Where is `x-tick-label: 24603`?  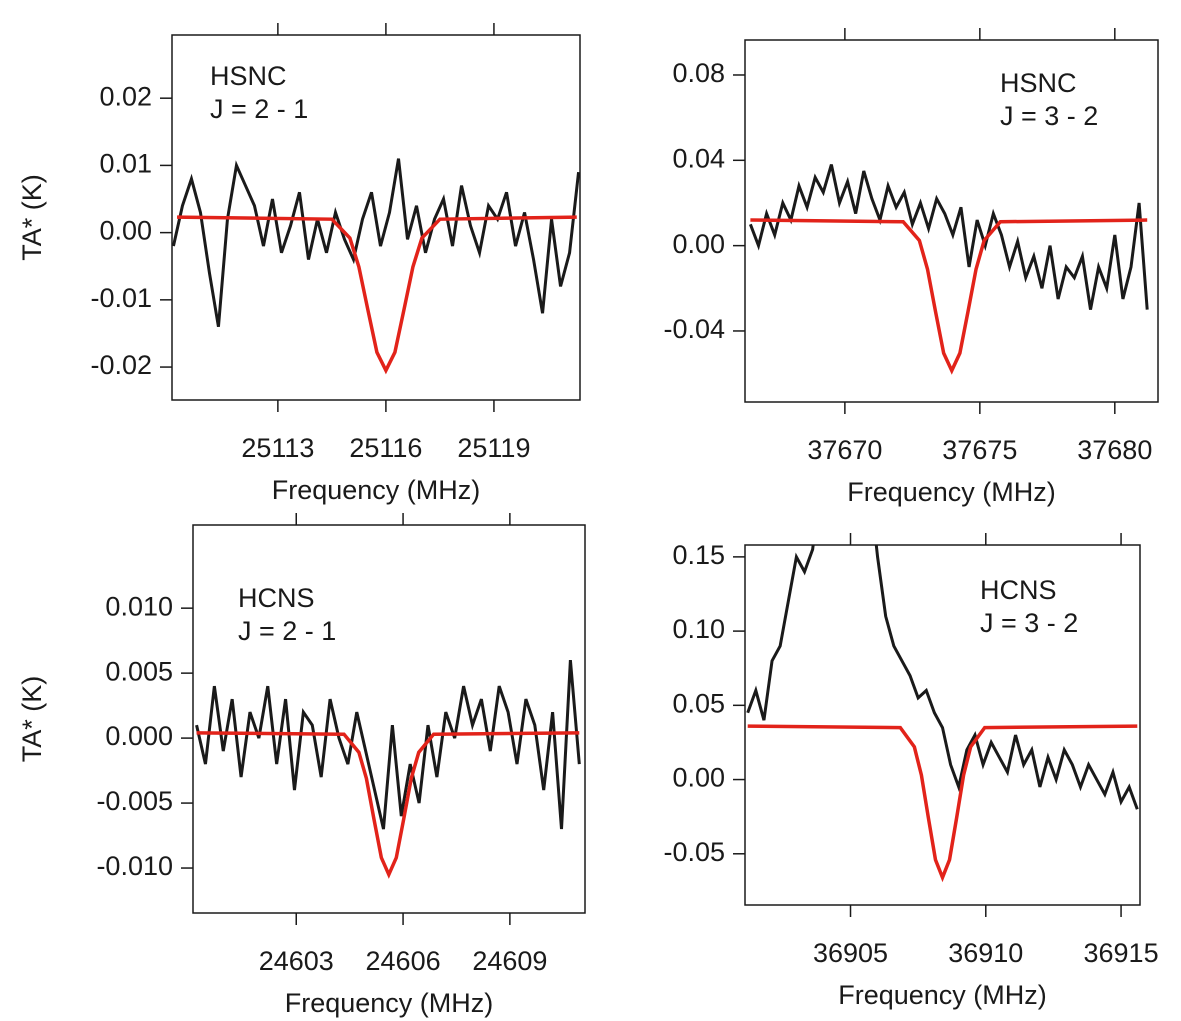 x-tick-label: 24603 is located at coordinates (296, 961).